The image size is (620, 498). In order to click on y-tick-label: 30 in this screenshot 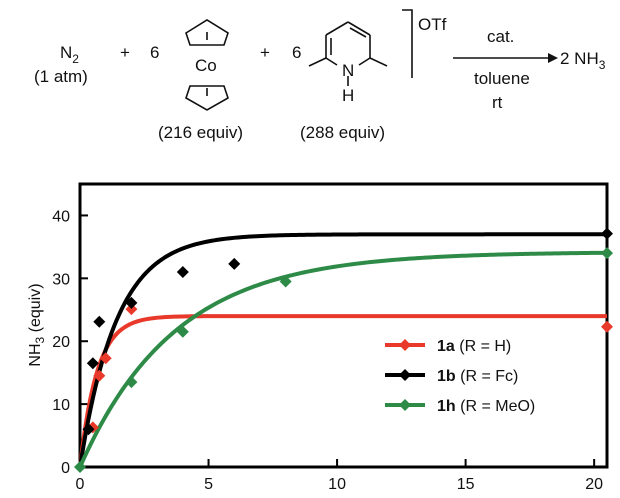, I will do `click(61, 279)`.